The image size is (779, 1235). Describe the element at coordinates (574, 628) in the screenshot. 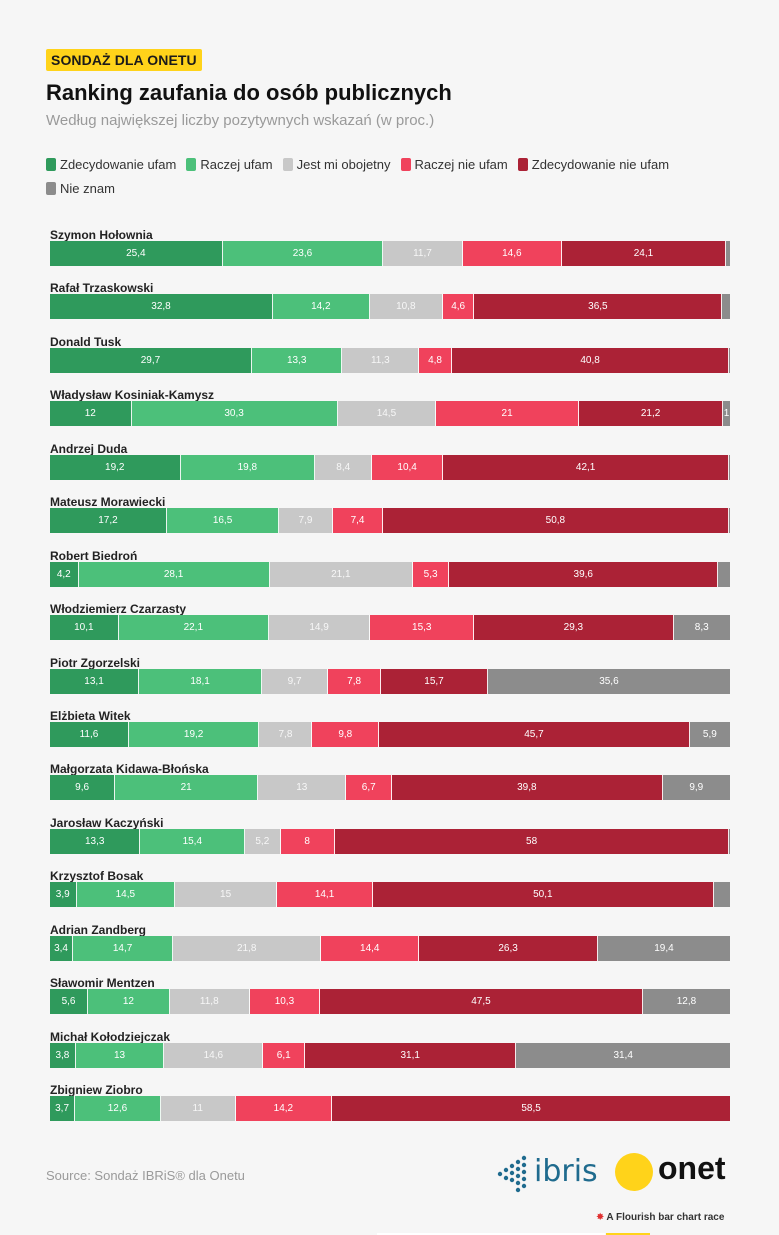

I see `bar-segment: 29,3` at that location.